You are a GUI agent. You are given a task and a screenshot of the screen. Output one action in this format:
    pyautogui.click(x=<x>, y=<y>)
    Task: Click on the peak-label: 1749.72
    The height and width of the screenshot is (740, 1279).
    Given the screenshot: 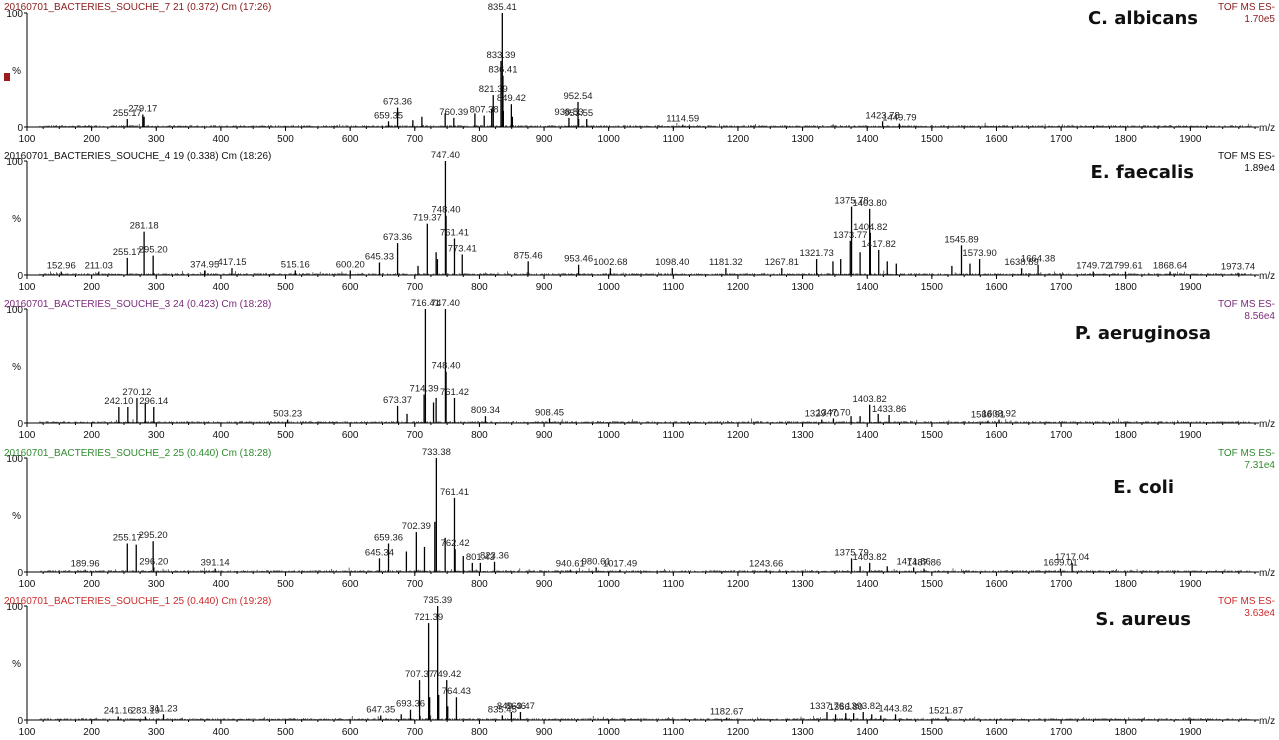 What is the action you would take?
    pyautogui.click(x=1093, y=266)
    